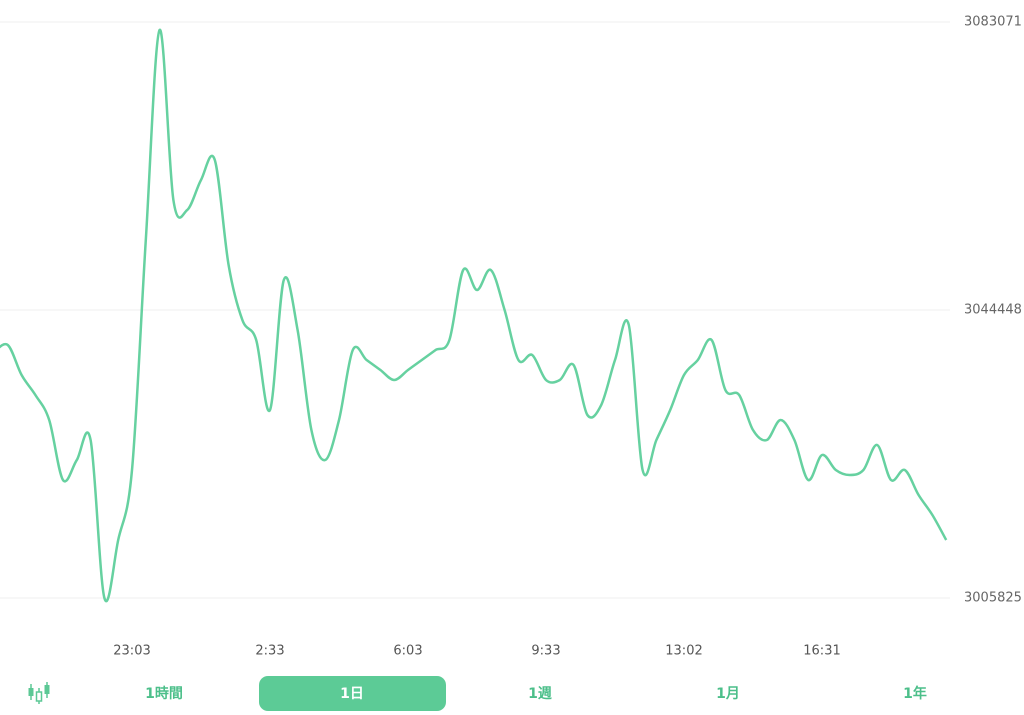  Describe the element at coordinates (993, 598) in the screenshot. I see `y-tick-label: 3005825` at that location.